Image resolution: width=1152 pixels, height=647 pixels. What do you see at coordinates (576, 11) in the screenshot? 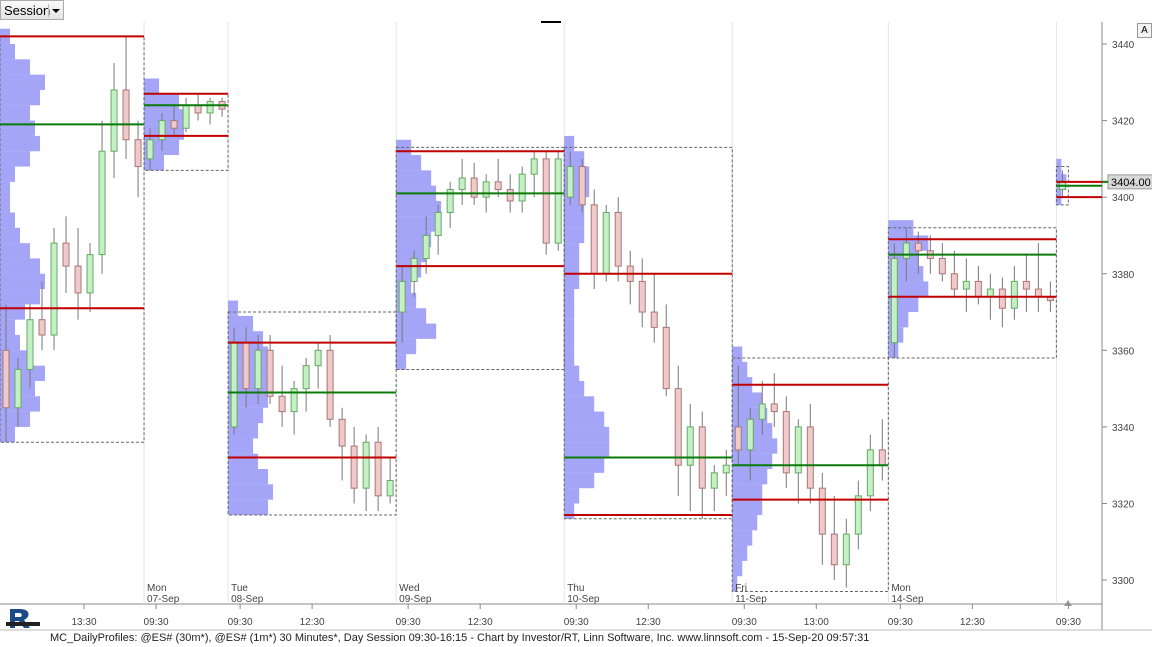
I see `toolbar: Session` at bounding box center [576, 11].